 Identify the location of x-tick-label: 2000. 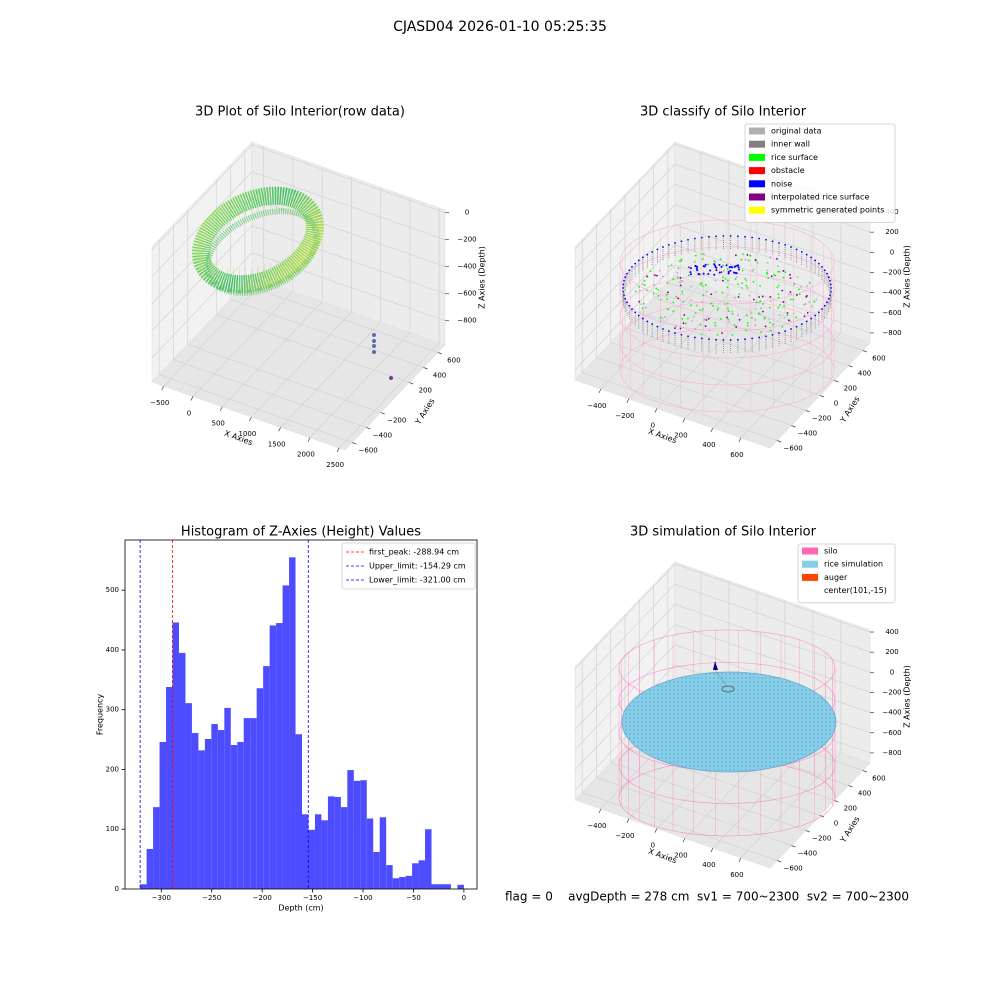
(306, 455).